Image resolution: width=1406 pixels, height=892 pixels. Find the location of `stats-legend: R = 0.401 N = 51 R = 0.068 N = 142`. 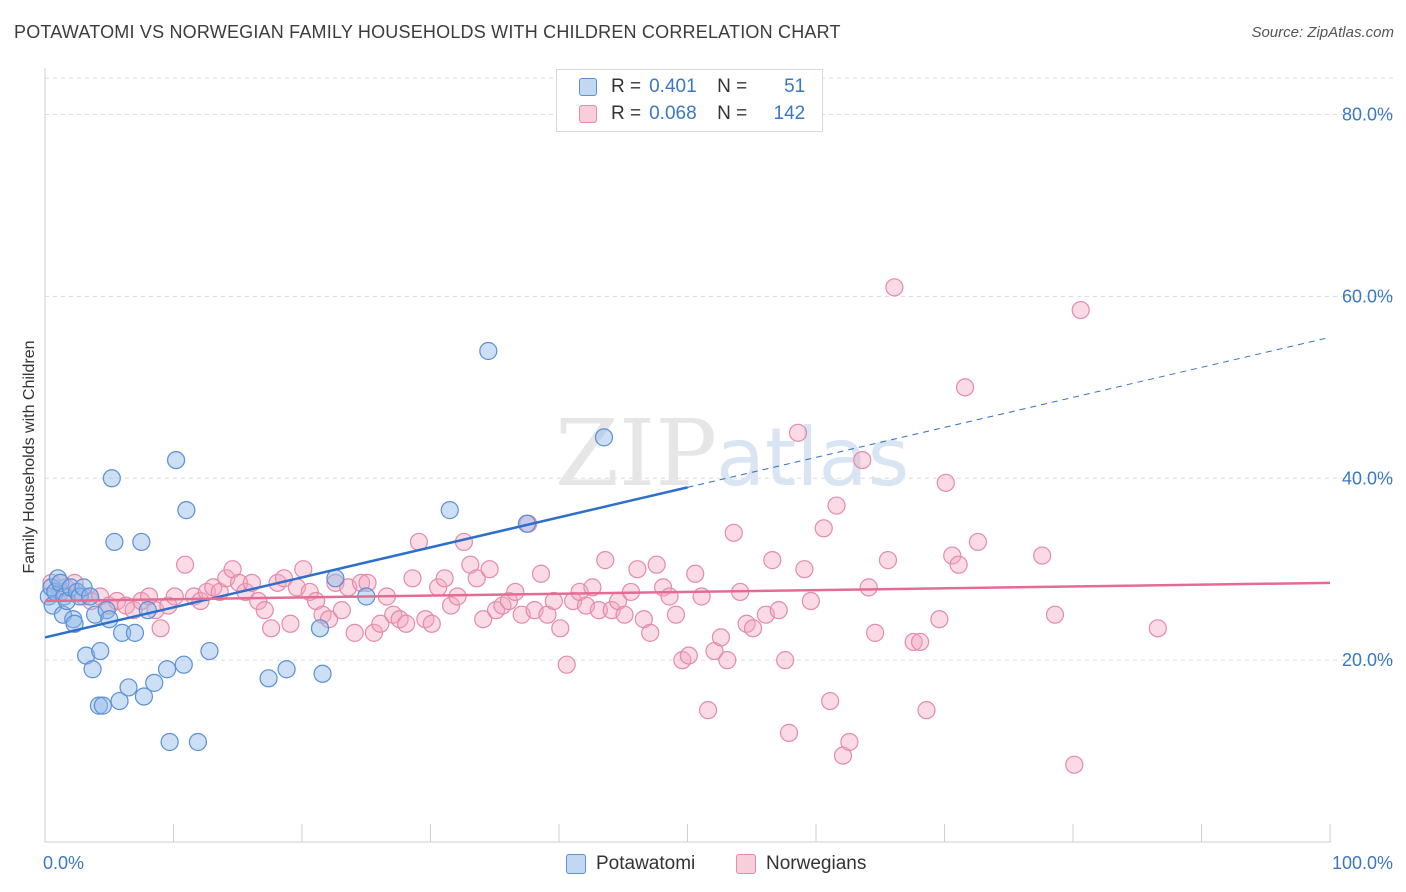

stats-legend: R = 0.401 N = 51 R = 0.068 N = 142 is located at coordinates (689, 100).